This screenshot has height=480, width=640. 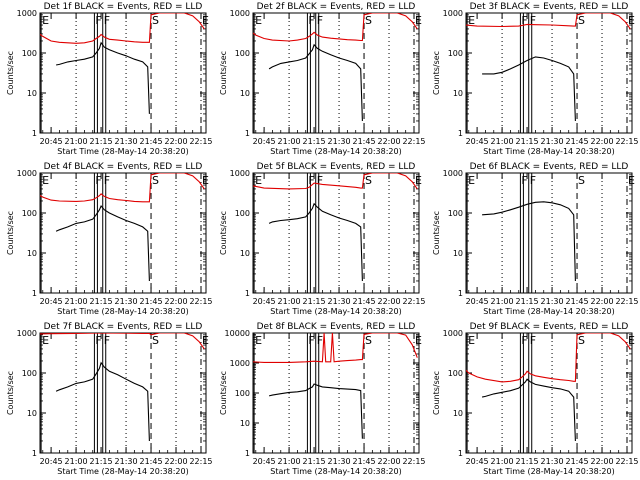 What do you see at coordinates (123, 7) in the screenshot?
I see `panel-title: Det 1f BLACK = Events, RED = LLD` at bounding box center [123, 7].